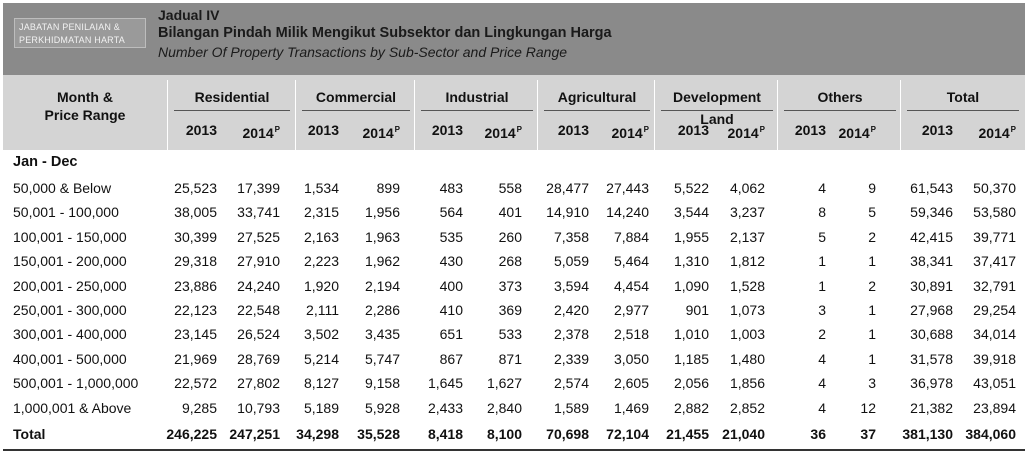 Image resolution: width=1033 pixels, height=457 pixels. Describe the element at coordinates (195, 261) in the screenshot. I see `table-cell: 29,318` at that location.